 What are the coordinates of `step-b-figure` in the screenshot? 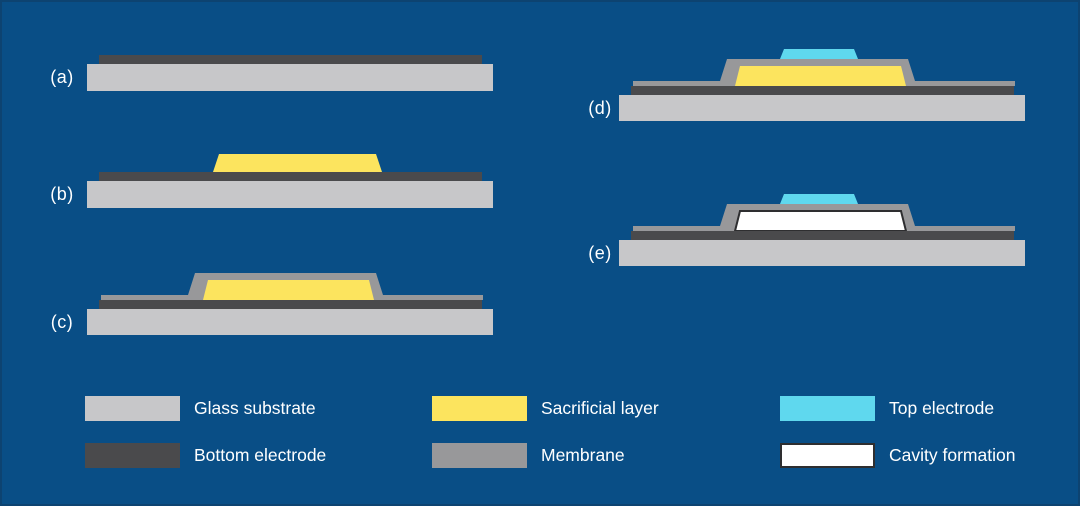 It's located at (290, 181).